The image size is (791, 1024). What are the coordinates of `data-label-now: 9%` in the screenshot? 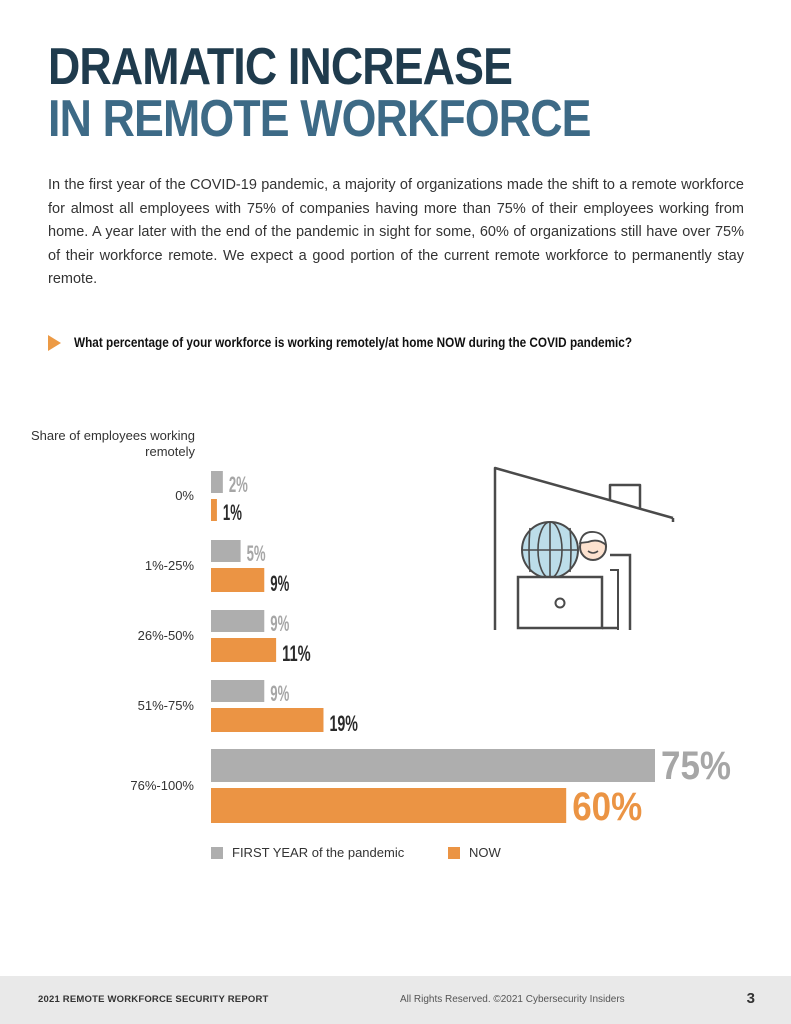 It's located at (279, 583).